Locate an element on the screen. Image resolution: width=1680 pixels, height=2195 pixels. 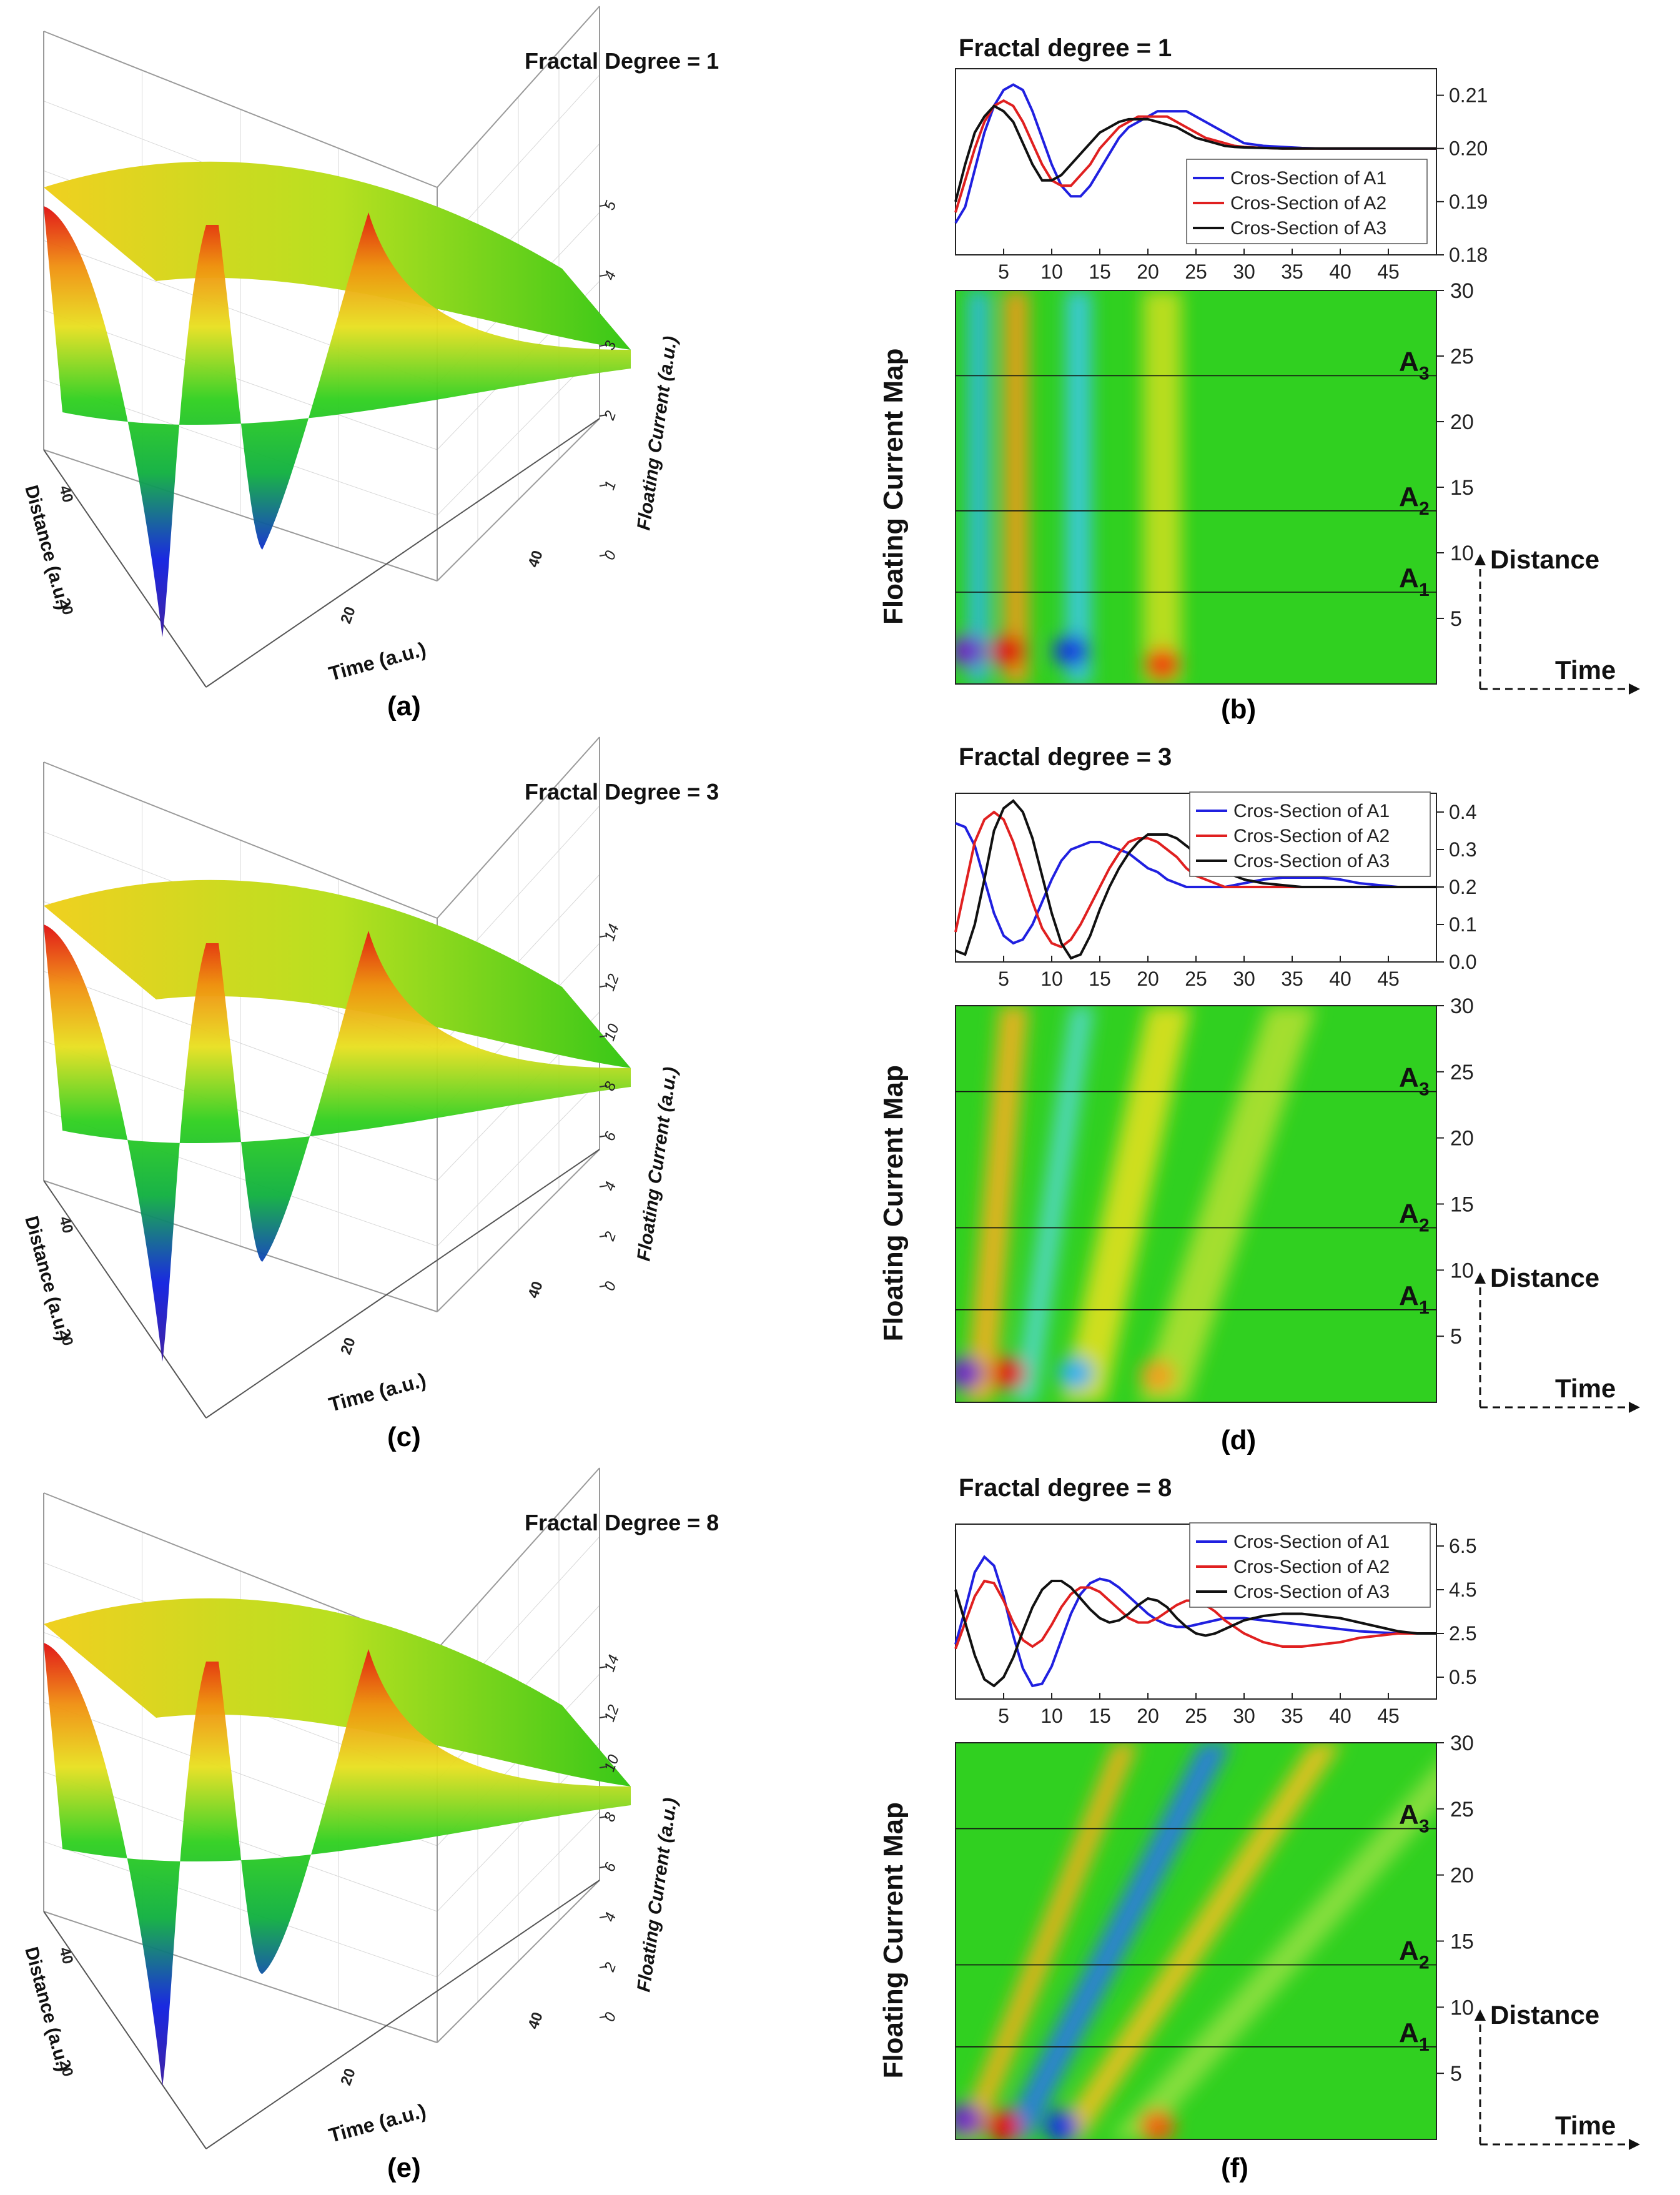
y-tick-label: 0.18 is located at coordinates (1468, 255).